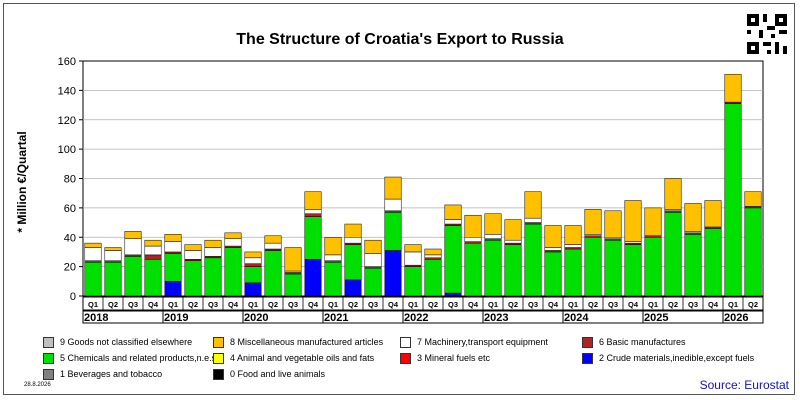  What do you see at coordinates (70, 268) in the screenshot?
I see `y-tick-label: 20` at bounding box center [70, 268].